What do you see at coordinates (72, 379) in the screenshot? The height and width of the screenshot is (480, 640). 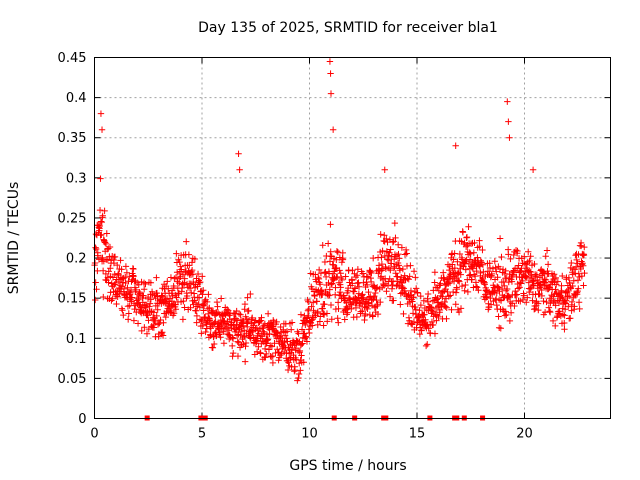 I see `y-tick-label: 0.05` at bounding box center [72, 379].